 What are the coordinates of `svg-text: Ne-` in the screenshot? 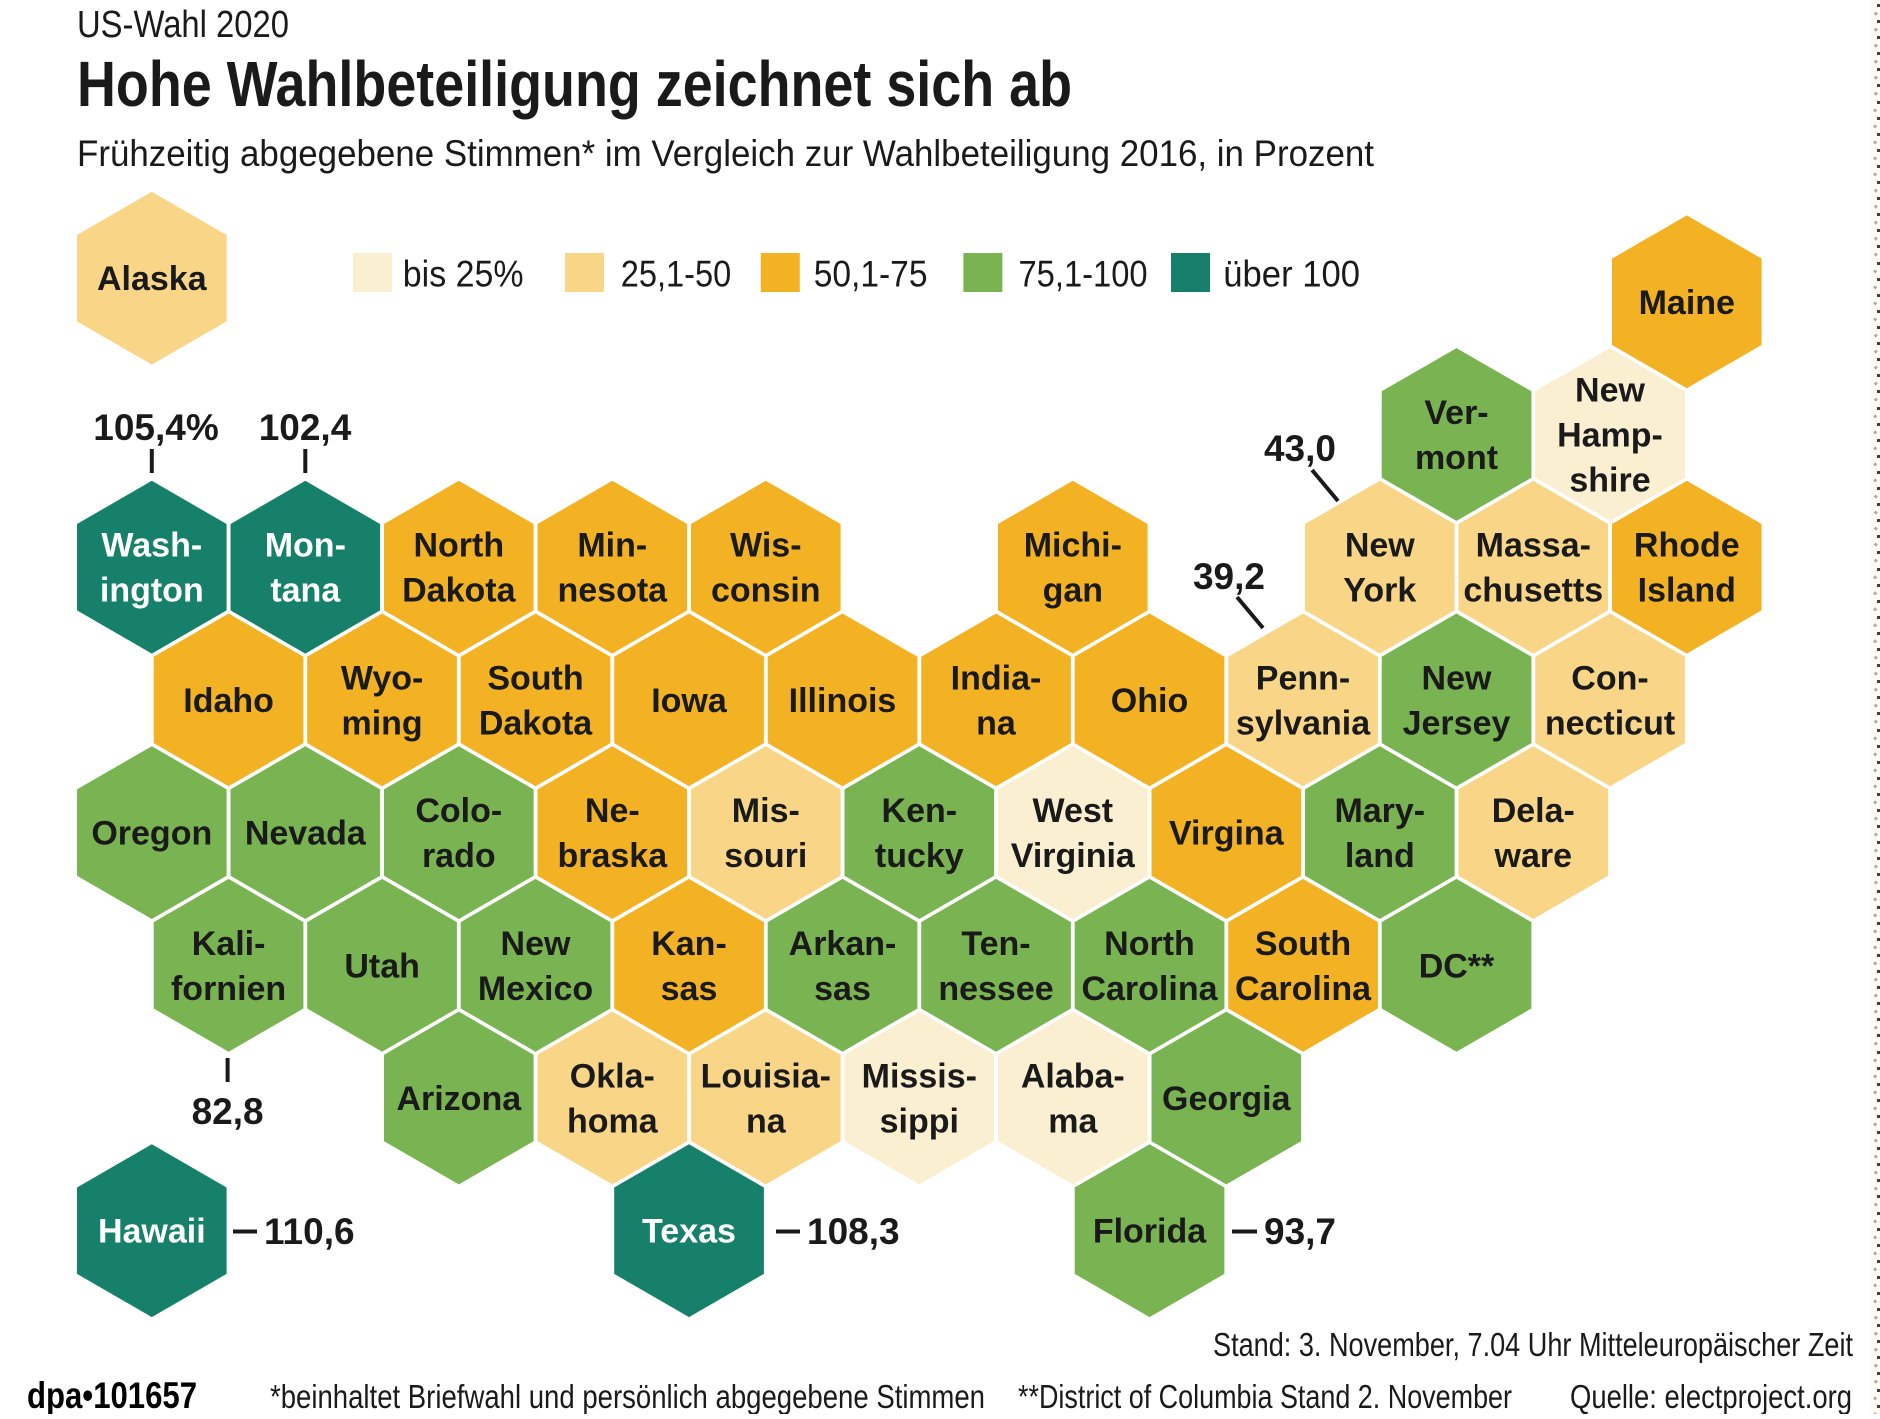 It's located at (612, 811).